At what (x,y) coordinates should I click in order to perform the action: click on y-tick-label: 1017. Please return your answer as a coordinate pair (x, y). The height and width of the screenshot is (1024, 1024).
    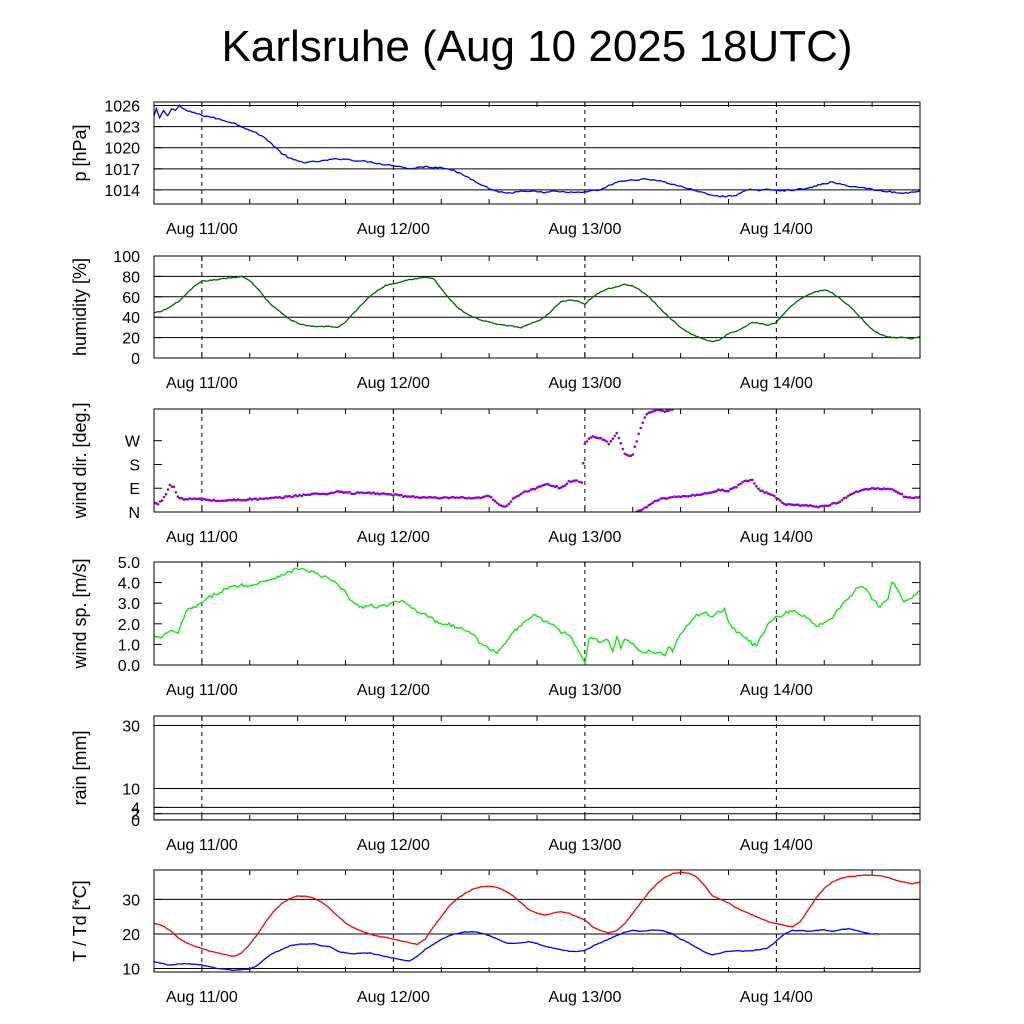
    Looking at the image, I should click on (122, 170).